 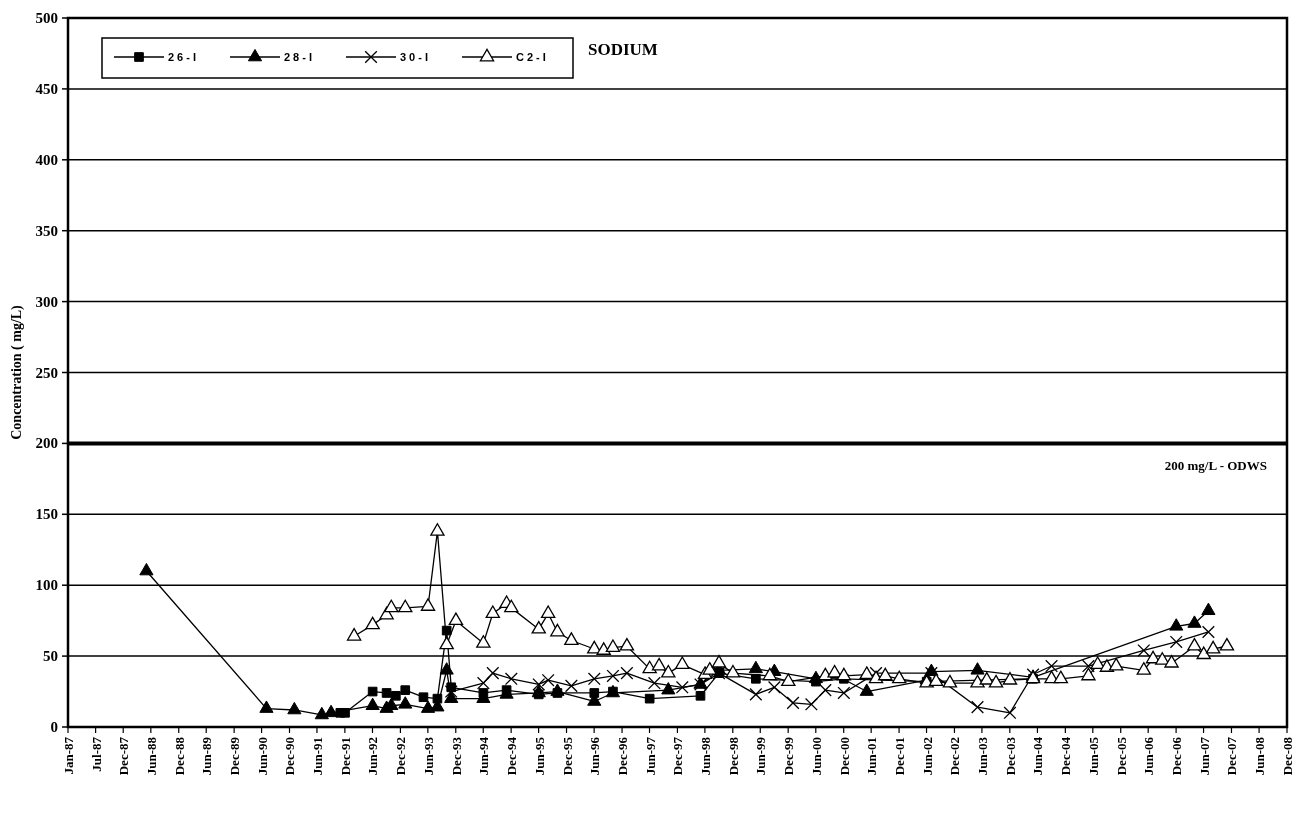 What do you see at coordinates (1093, 756) in the screenshot?
I see `x-tick-label: Jun-05` at bounding box center [1093, 756].